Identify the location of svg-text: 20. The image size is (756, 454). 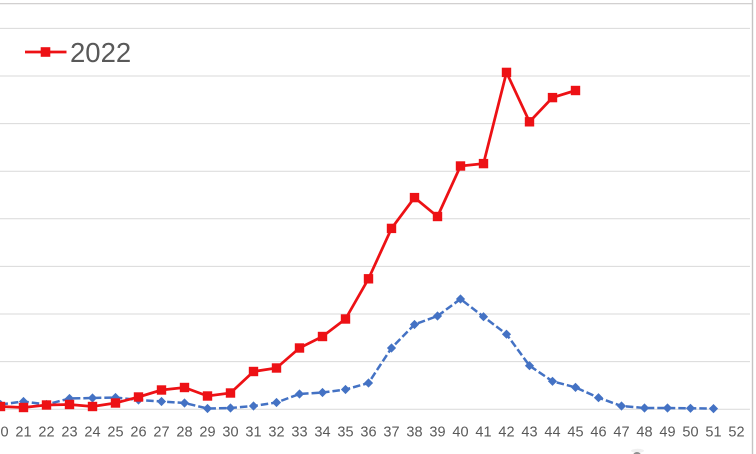
(4, 433).